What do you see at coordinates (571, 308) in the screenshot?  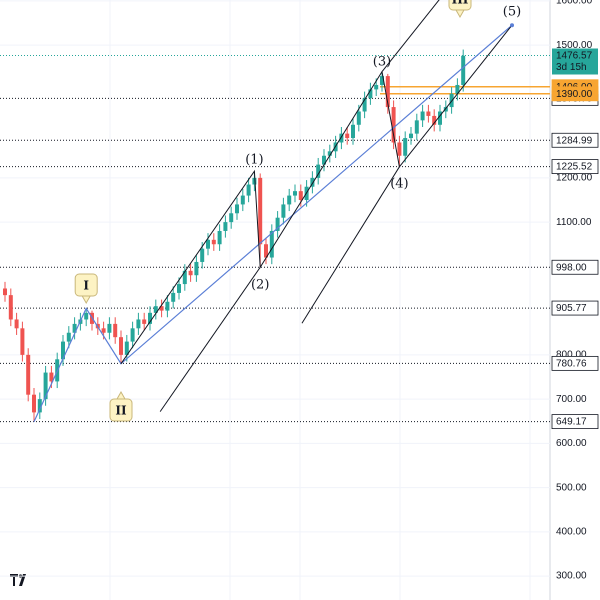 I see `price-badge-label: 905.77` at bounding box center [571, 308].